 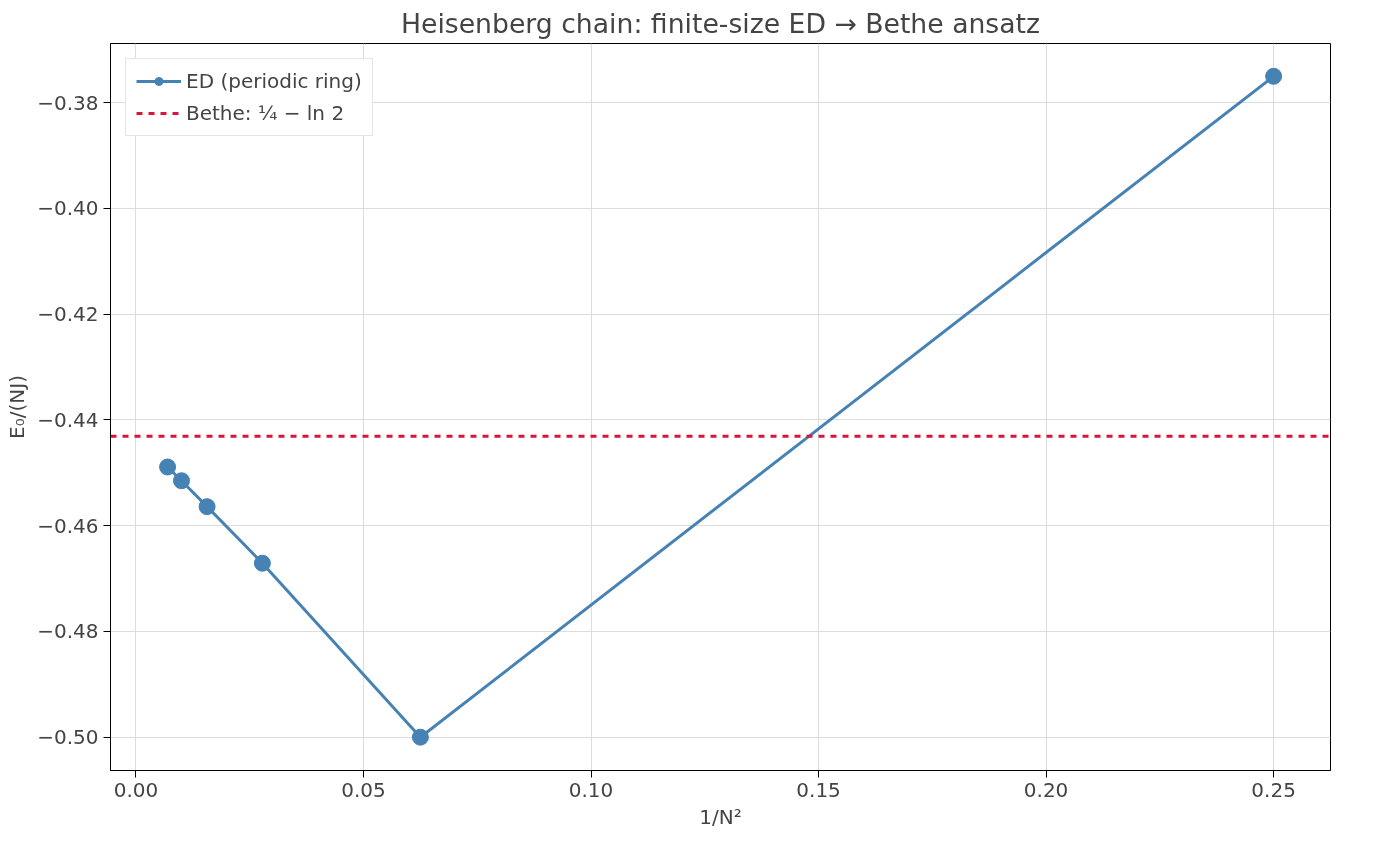 What do you see at coordinates (363, 789) in the screenshot?
I see `x-tick-label: 0.05` at bounding box center [363, 789].